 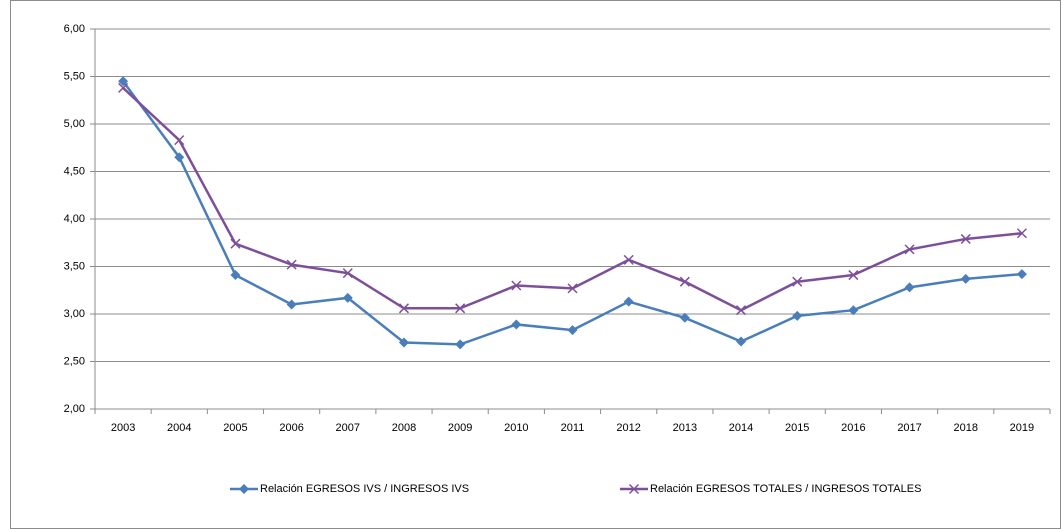 I want to click on y-tick-label: 5,50, so click(x=74, y=76).